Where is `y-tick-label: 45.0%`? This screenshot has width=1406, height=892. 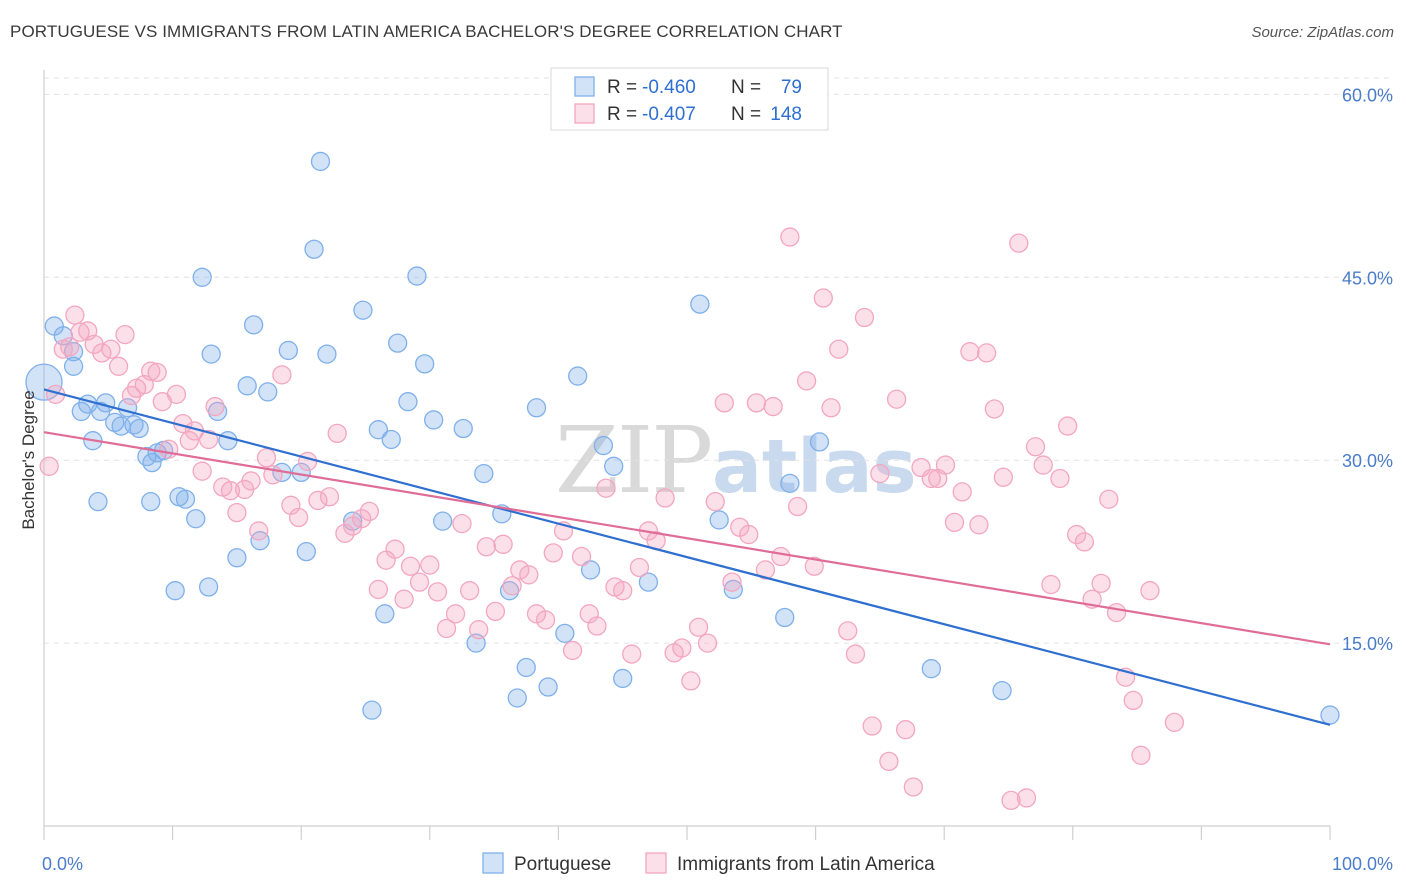 y-tick-label: 45.0% is located at coordinates (1367, 278).